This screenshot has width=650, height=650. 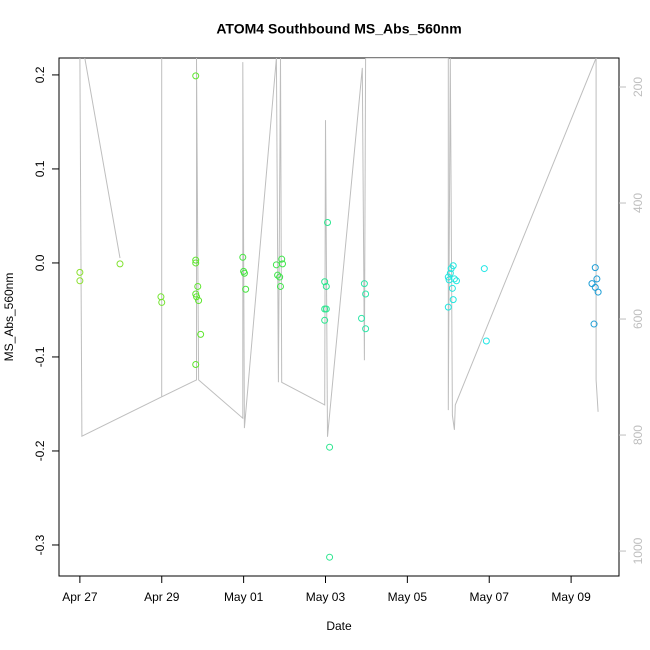 I want to click on x-tick-label: Apr 29, so click(x=162, y=597).